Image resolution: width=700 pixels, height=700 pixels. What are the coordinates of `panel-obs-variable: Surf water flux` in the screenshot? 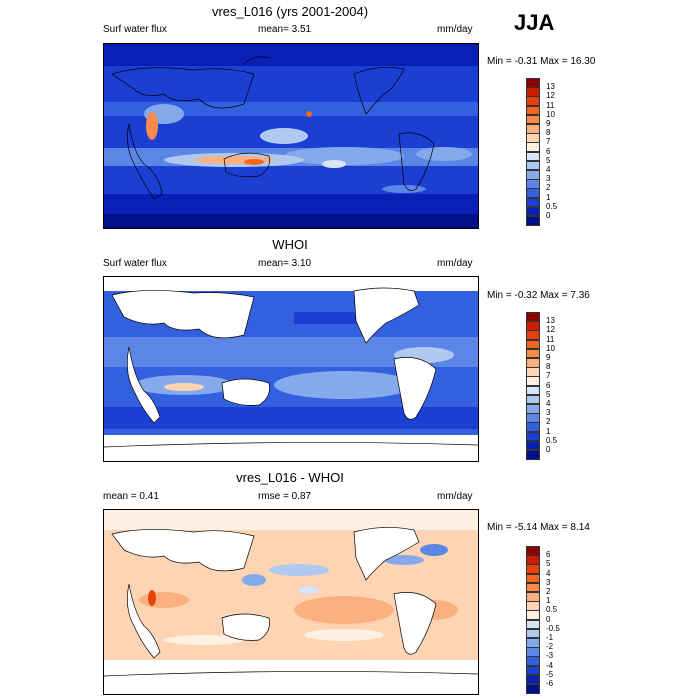 It's located at (135, 263).